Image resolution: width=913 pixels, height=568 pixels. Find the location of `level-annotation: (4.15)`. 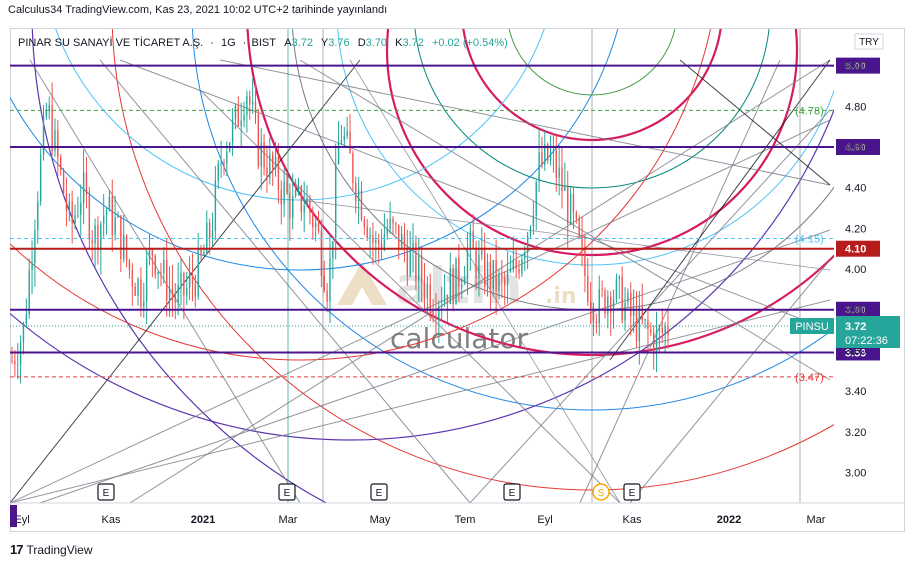

level-annotation: (4.15) is located at coordinates (809, 240).